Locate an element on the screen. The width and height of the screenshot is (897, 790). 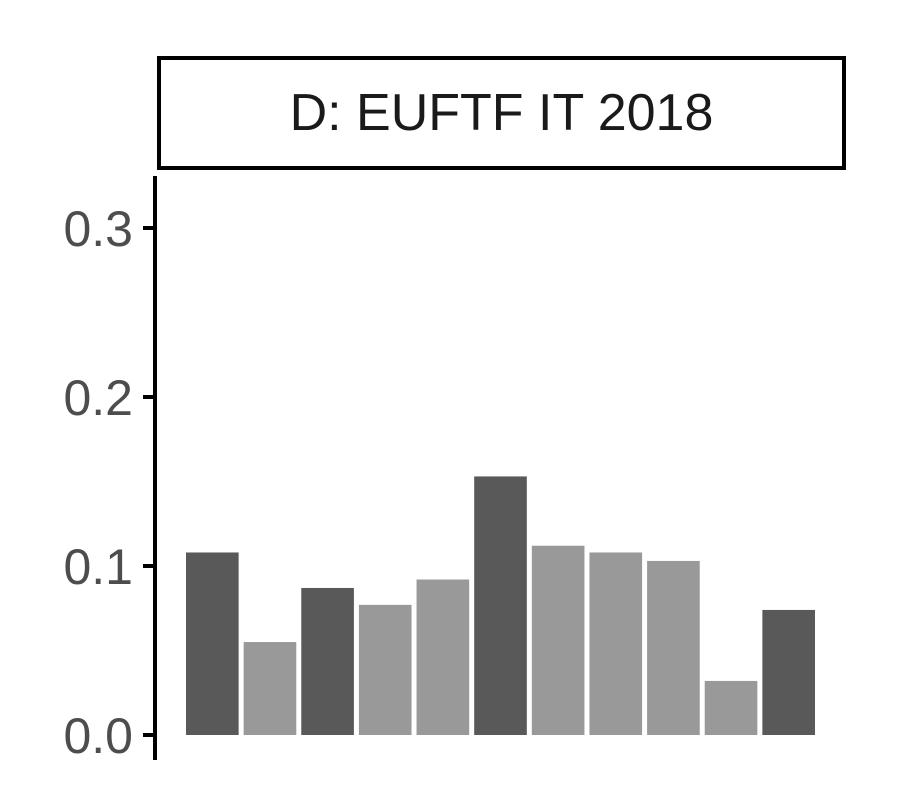
y-tick-label: 0.1 is located at coordinates (98, 567).